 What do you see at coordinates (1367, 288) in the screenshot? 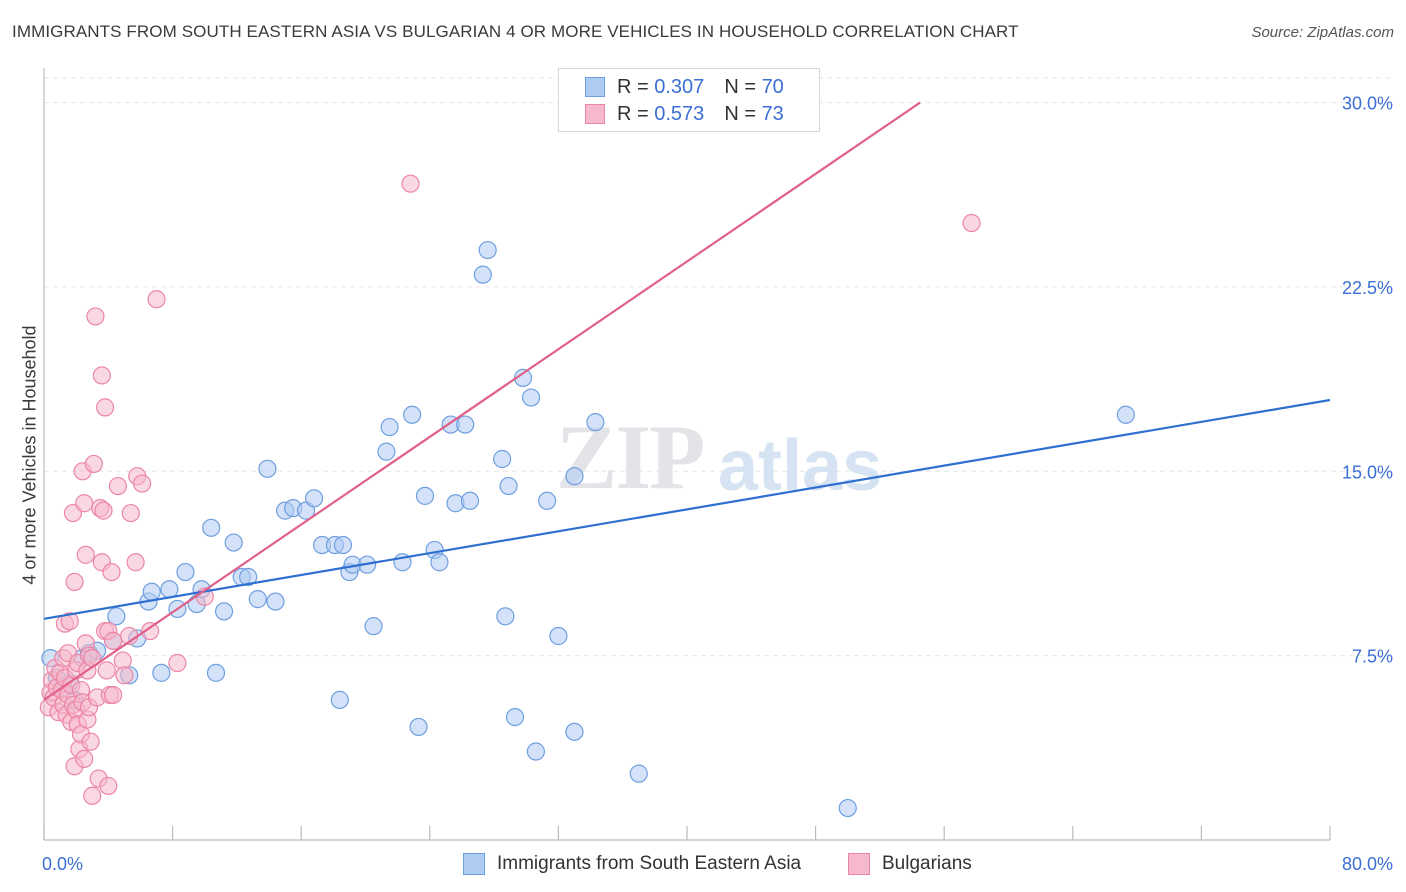
I see `y-tick-label: 22.5%` at bounding box center [1367, 288].